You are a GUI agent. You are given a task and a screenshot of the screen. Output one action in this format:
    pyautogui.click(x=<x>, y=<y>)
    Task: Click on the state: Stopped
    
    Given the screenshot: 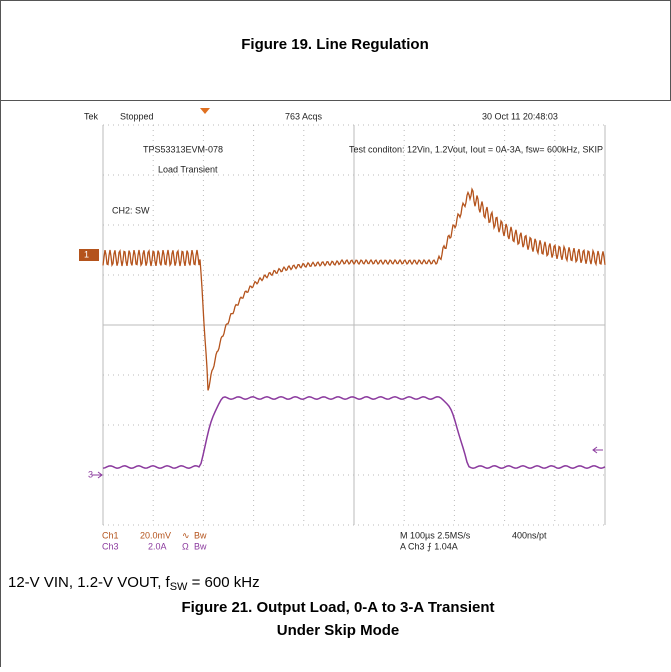 What is the action you would take?
    pyautogui.click(x=137, y=116)
    